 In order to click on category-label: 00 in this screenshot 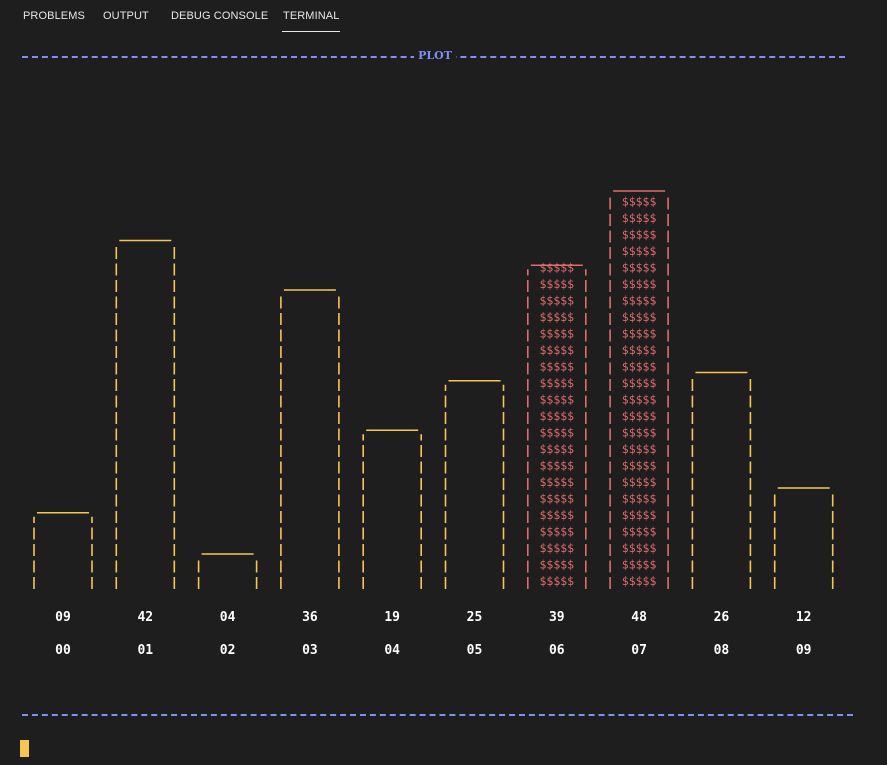, I will do `click(63, 650)`.